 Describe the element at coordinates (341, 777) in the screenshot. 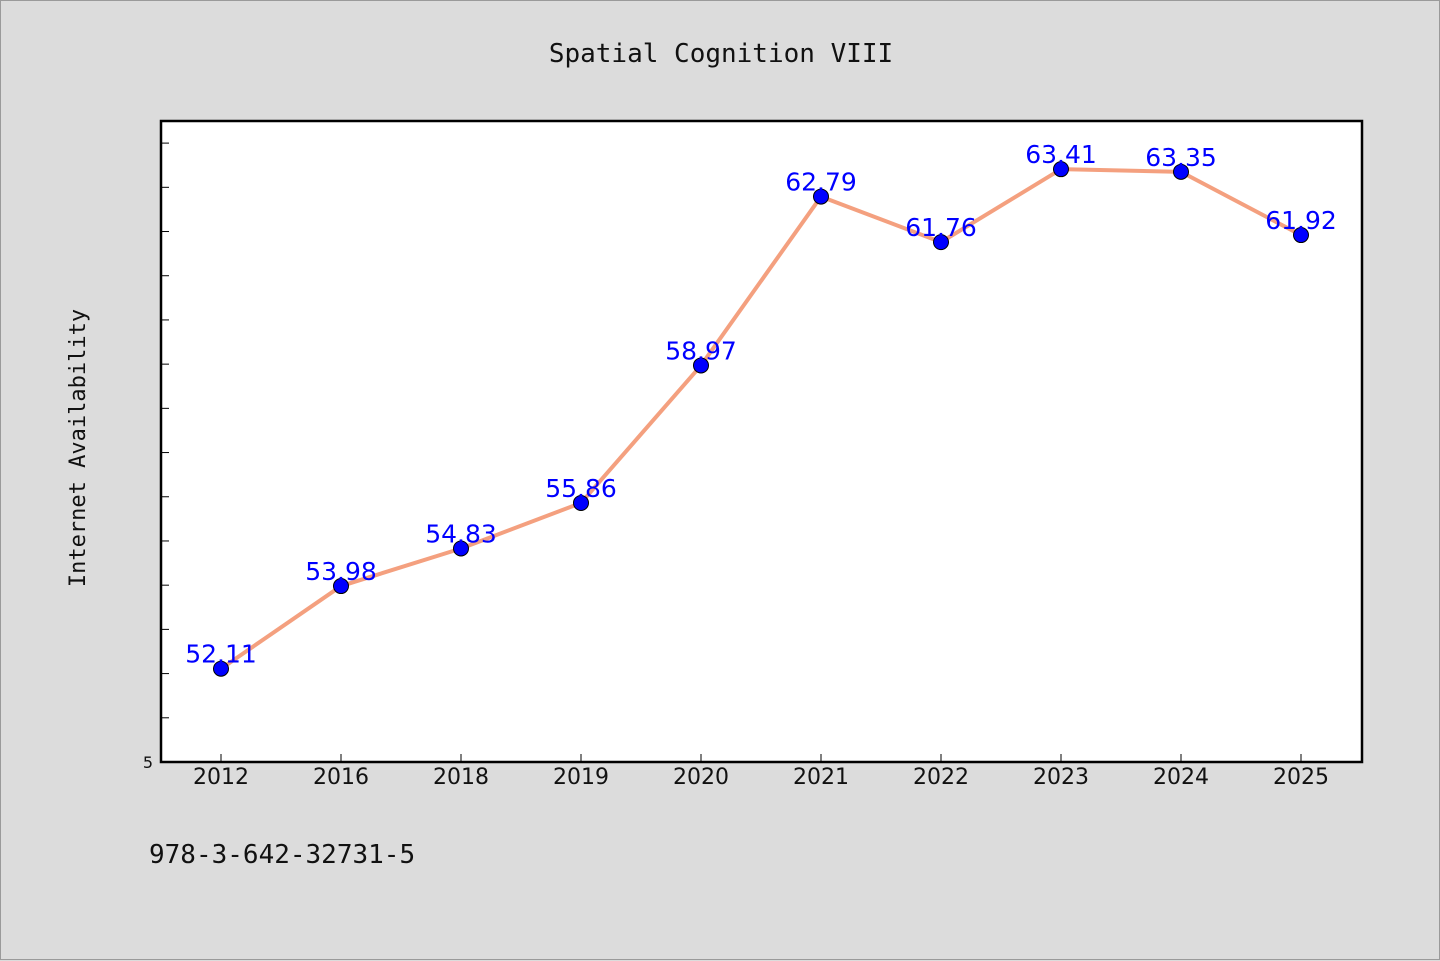

I see `x-tick-label: 2016` at that location.